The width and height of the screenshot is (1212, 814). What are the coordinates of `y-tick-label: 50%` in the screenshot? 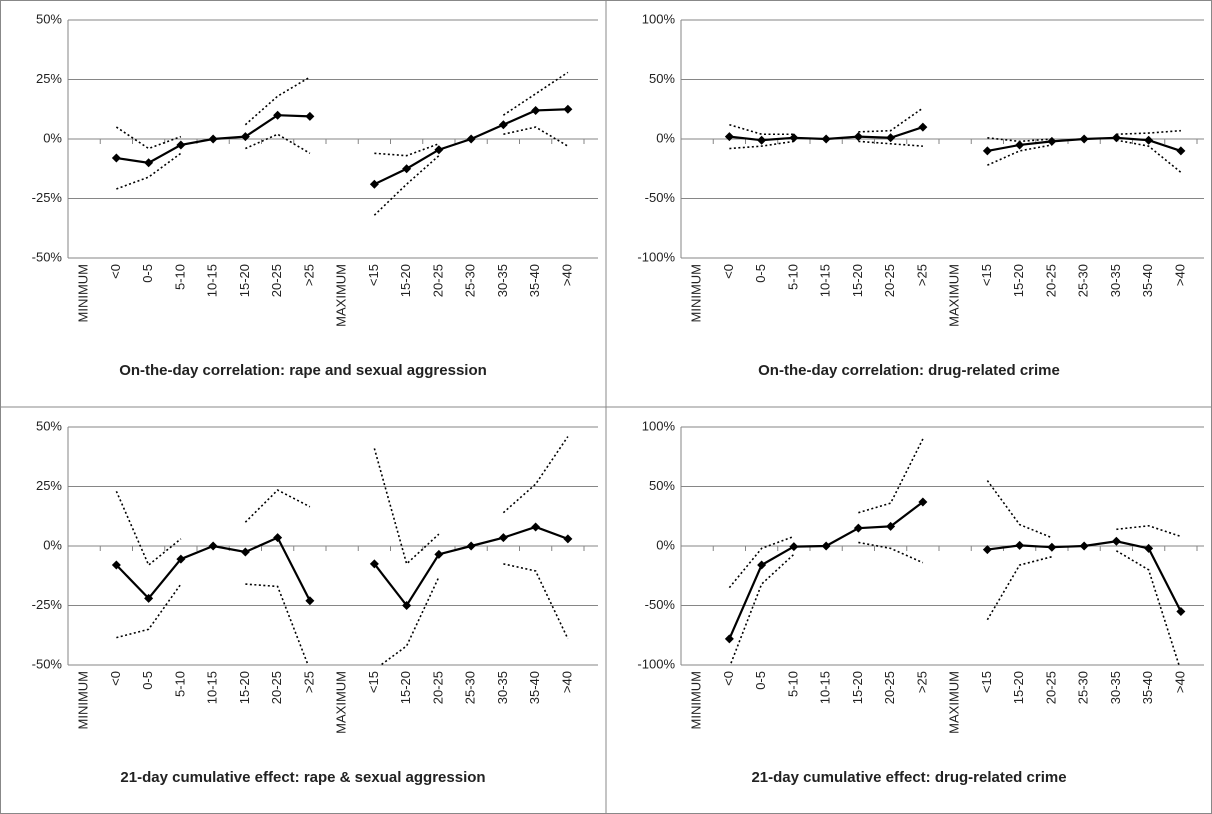 It's located at (662, 485).